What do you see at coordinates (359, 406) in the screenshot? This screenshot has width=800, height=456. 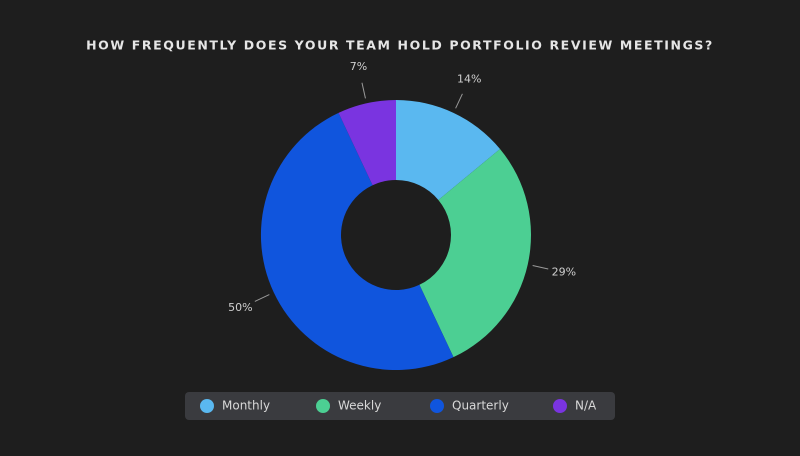 I see `legend-label: Weekly` at bounding box center [359, 406].